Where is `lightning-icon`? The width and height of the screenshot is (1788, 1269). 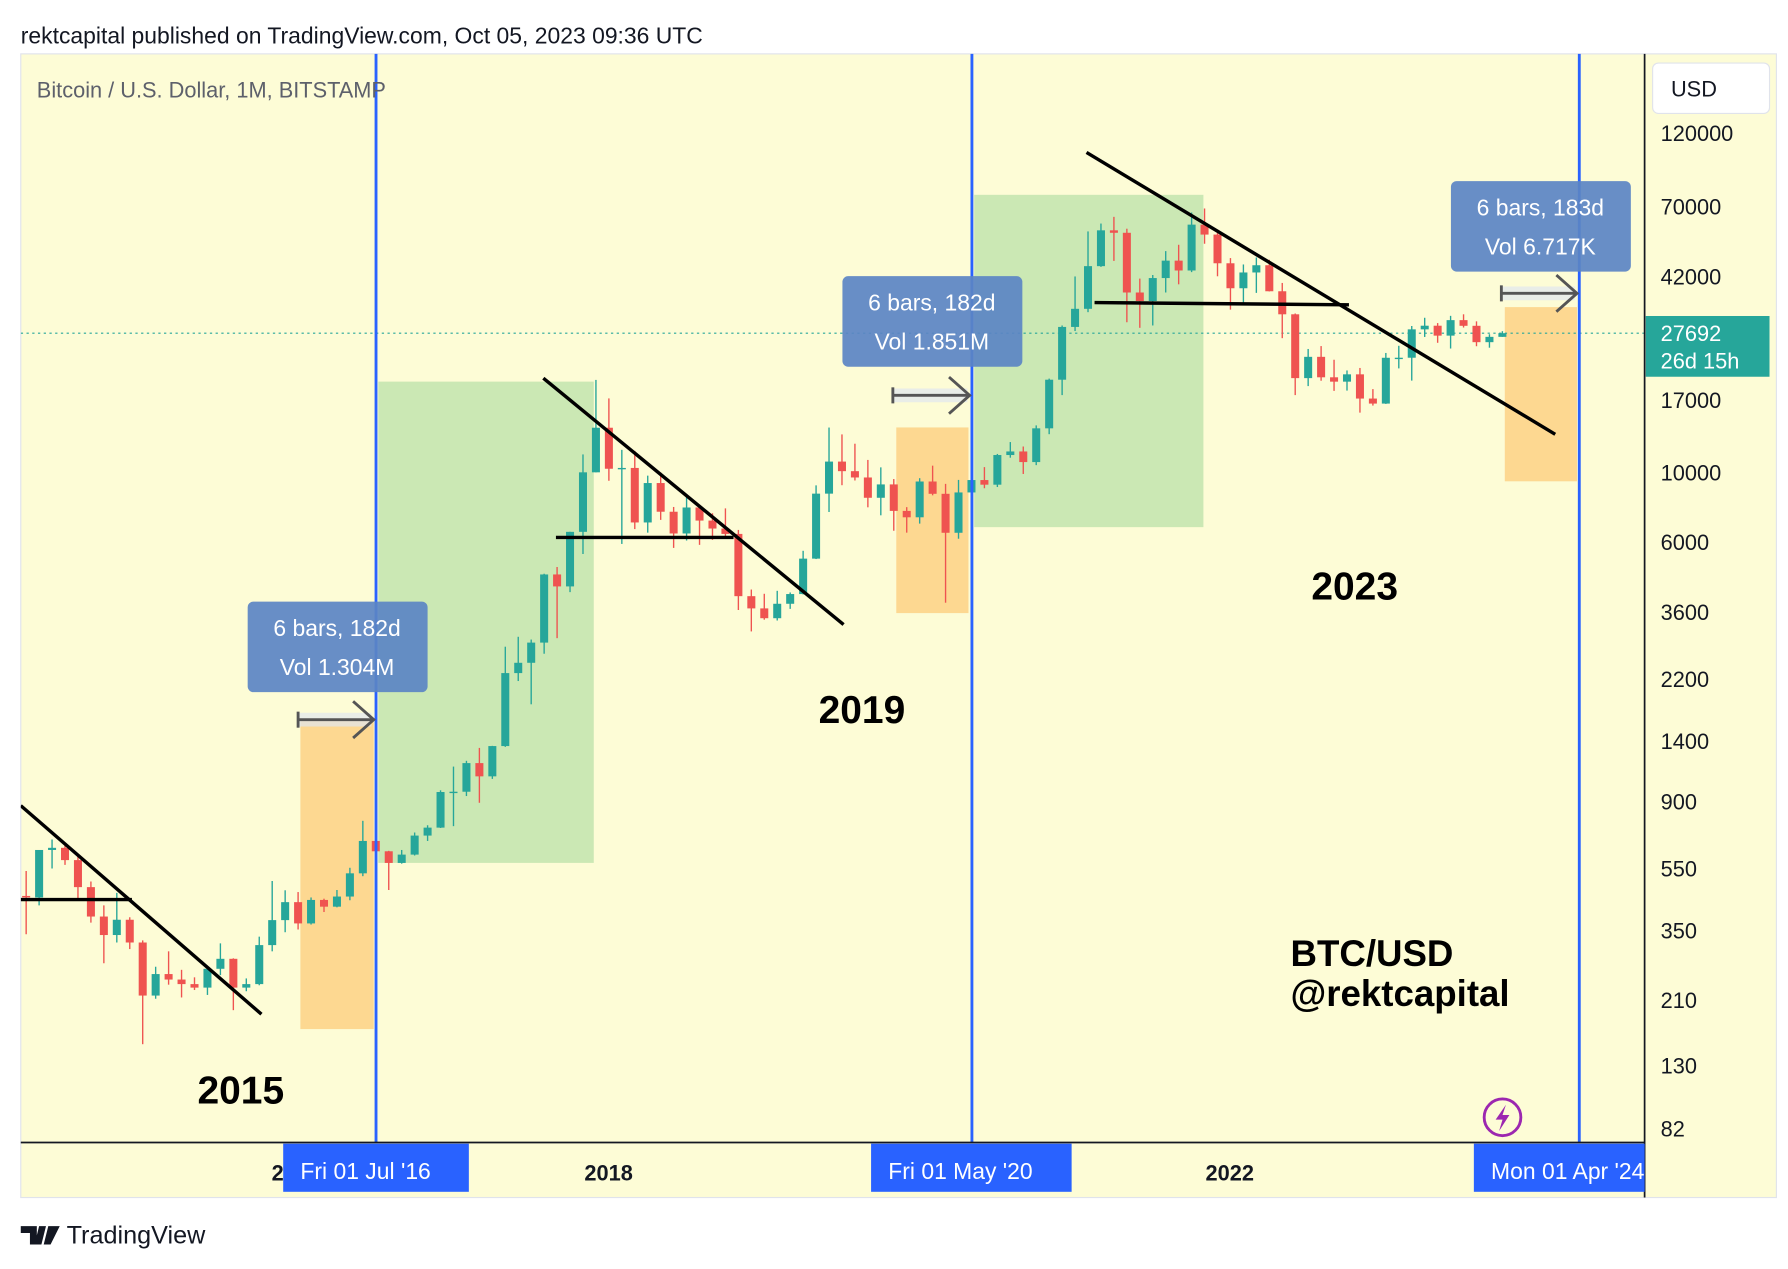 lightning-icon is located at coordinates (1502, 1117).